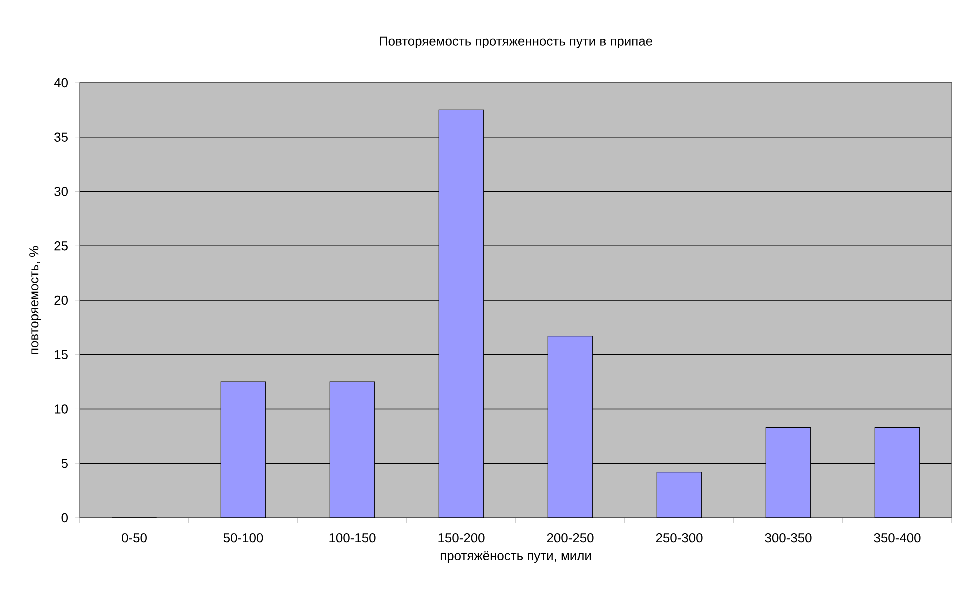 The image size is (969, 603). What do you see at coordinates (65, 463) in the screenshot?
I see `y-tick-label: 5` at bounding box center [65, 463].